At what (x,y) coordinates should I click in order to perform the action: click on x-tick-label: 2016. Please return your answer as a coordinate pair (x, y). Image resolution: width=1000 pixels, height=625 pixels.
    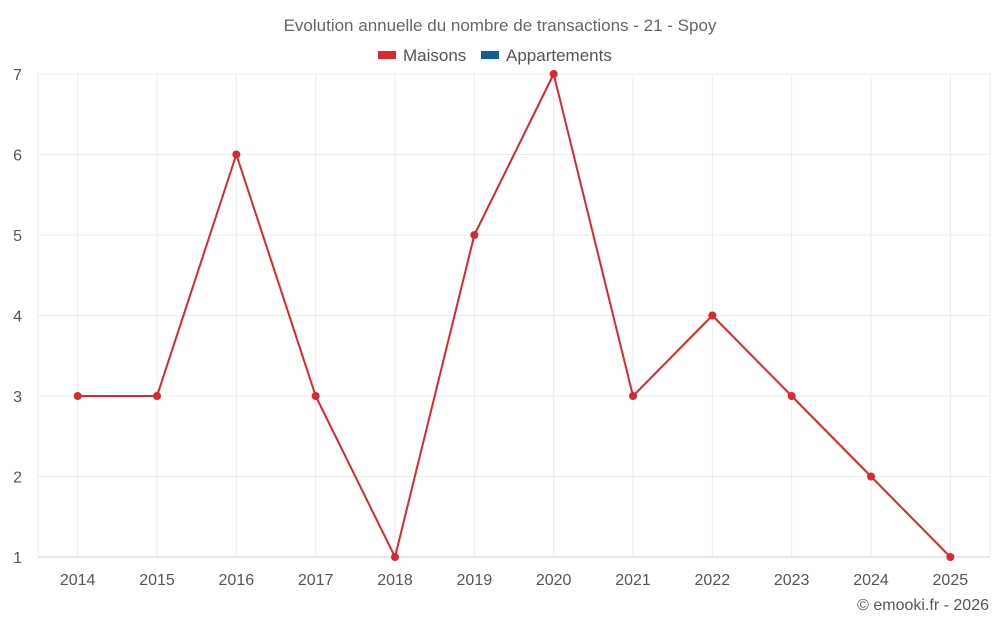
    Looking at the image, I should click on (237, 580).